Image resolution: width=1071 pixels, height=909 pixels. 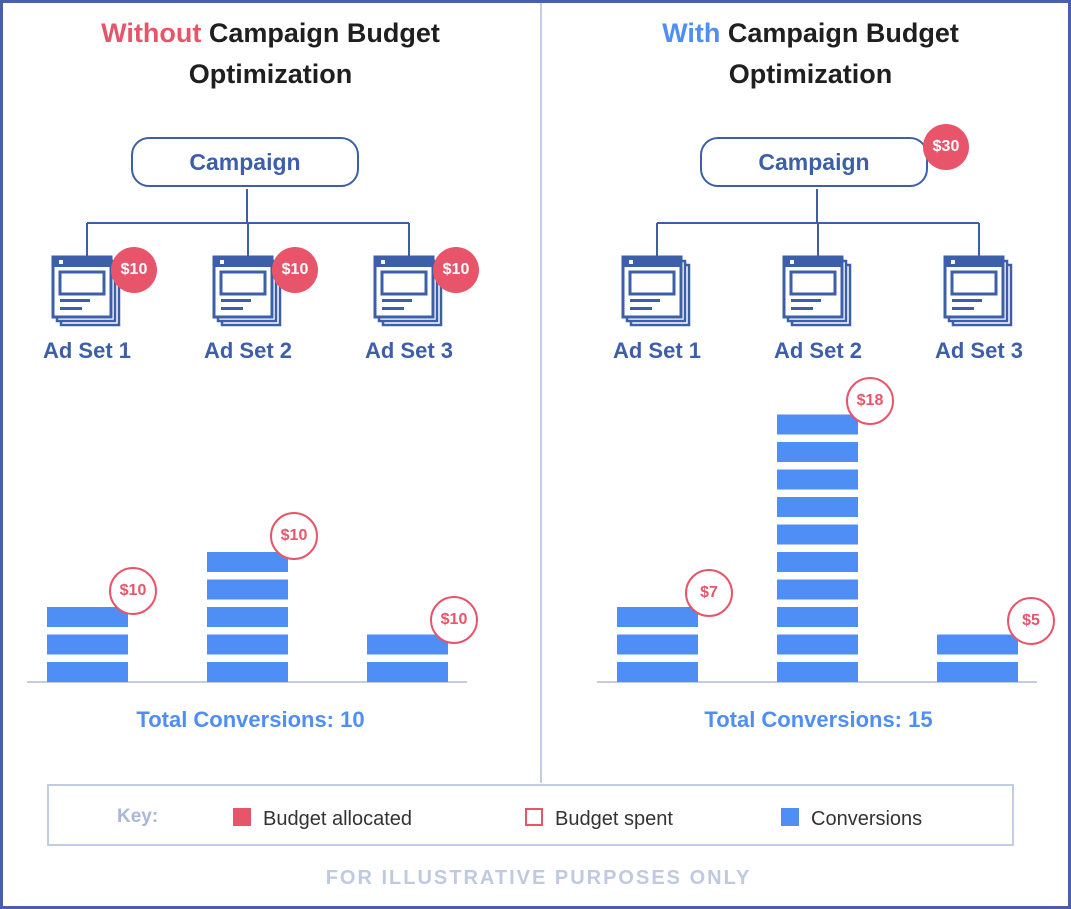 What do you see at coordinates (978, 291) in the screenshot?
I see `right-adset-3-stack-icon` at bounding box center [978, 291].